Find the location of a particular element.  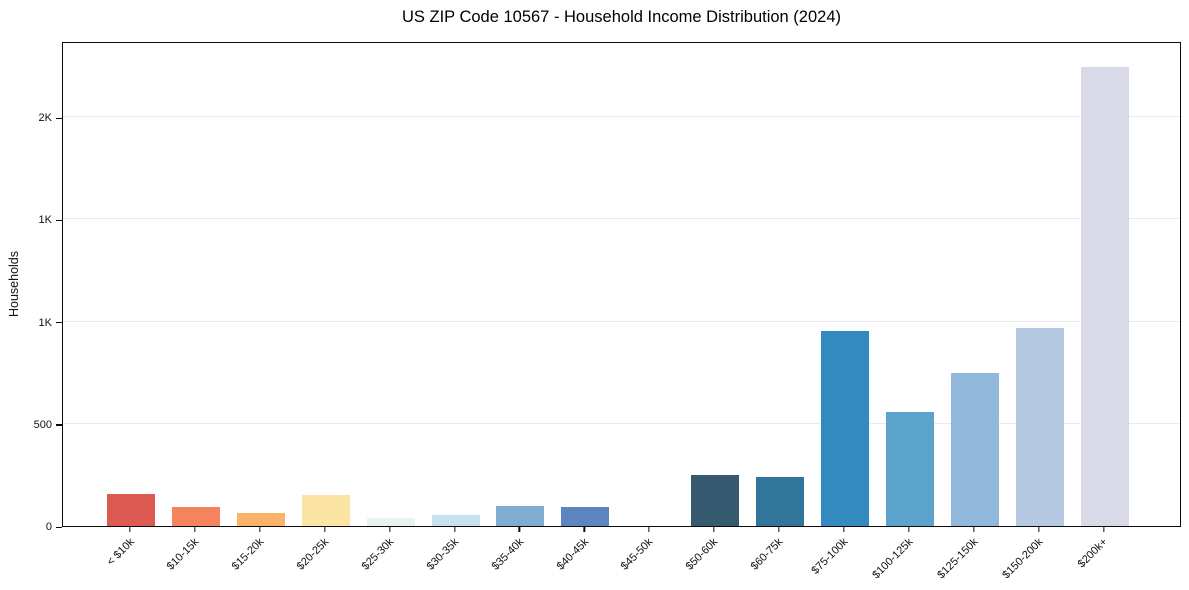

bar-$125-150k is located at coordinates (974, 449).